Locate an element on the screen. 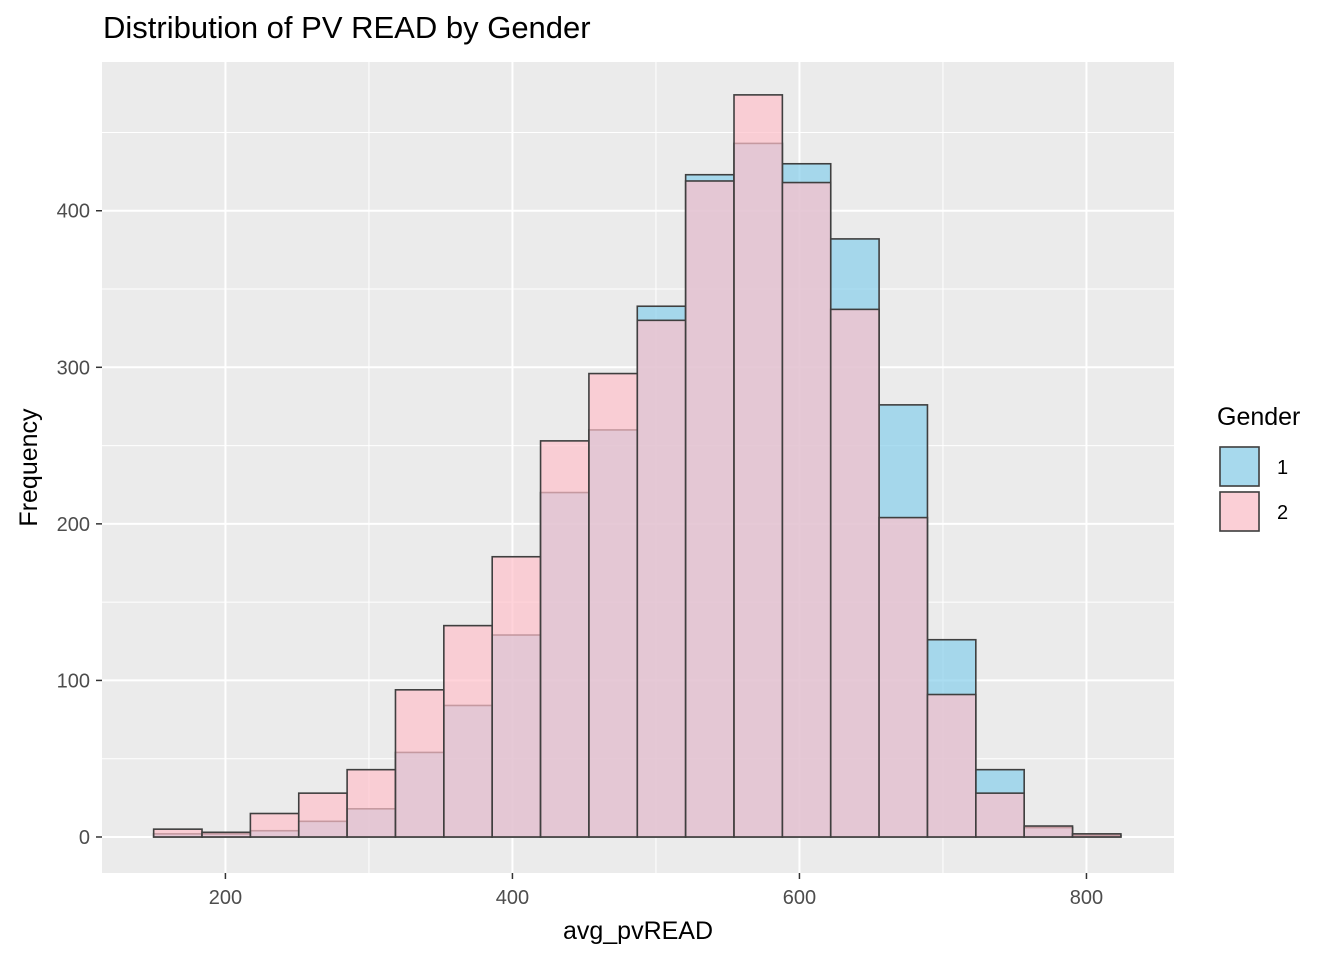 This screenshot has width=1344, height=960. y-tick-label: 200 is located at coordinates (73, 525).